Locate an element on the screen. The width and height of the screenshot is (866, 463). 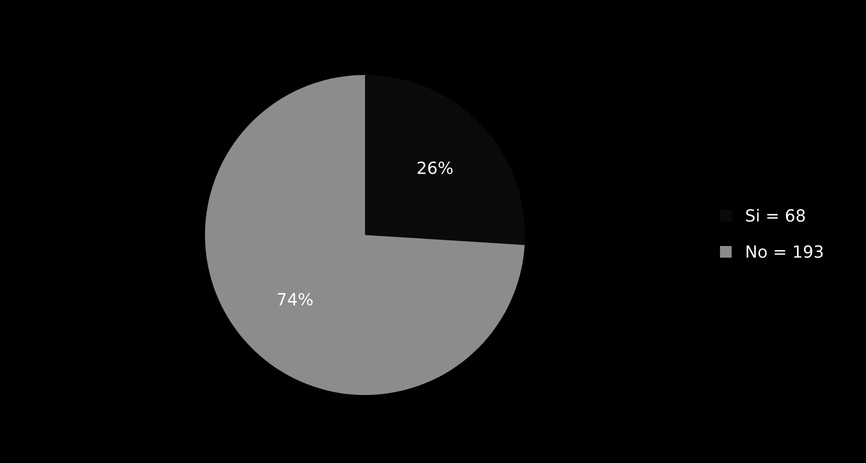
pie-slice is located at coordinates (445, 160).